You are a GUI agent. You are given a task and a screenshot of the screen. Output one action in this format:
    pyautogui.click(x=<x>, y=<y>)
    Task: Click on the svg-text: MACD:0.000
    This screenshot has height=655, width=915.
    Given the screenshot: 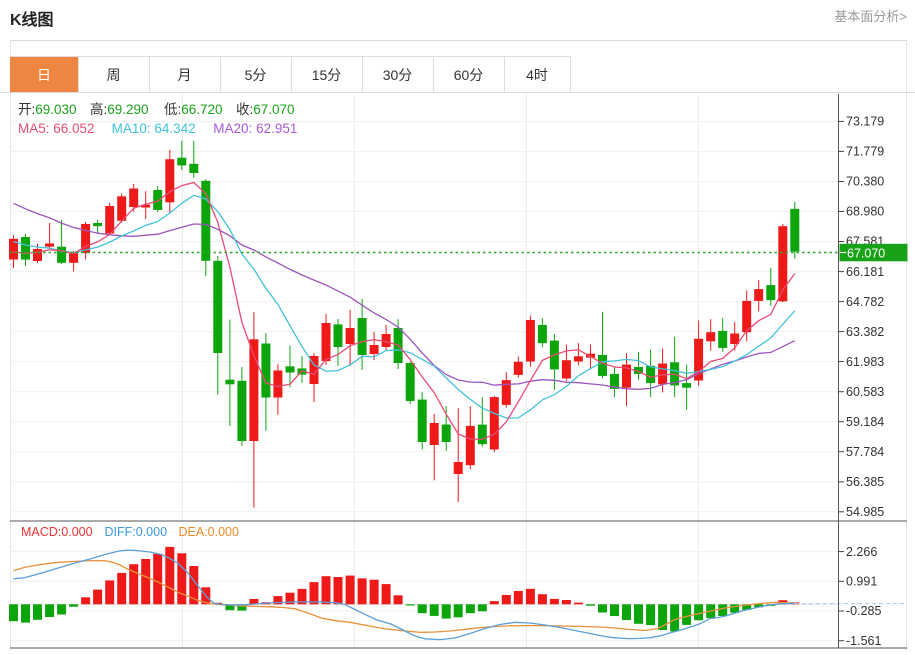 What is the action you would take?
    pyautogui.click(x=57, y=532)
    